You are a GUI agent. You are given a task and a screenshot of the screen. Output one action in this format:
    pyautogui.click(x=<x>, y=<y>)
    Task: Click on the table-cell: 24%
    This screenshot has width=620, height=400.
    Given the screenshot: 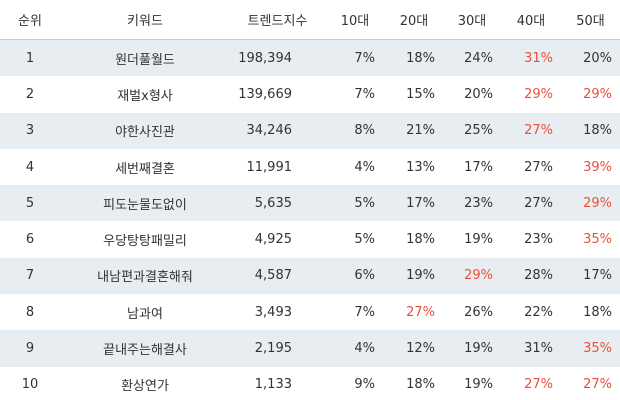 What is the action you would take?
    pyautogui.click(x=472, y=58)
    